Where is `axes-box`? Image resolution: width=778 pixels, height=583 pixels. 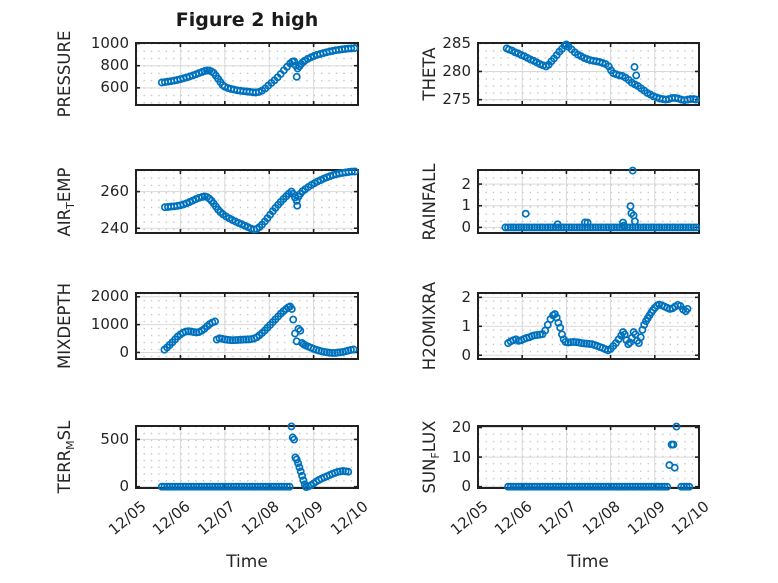
axes-box is located at coordinates (247, 74).